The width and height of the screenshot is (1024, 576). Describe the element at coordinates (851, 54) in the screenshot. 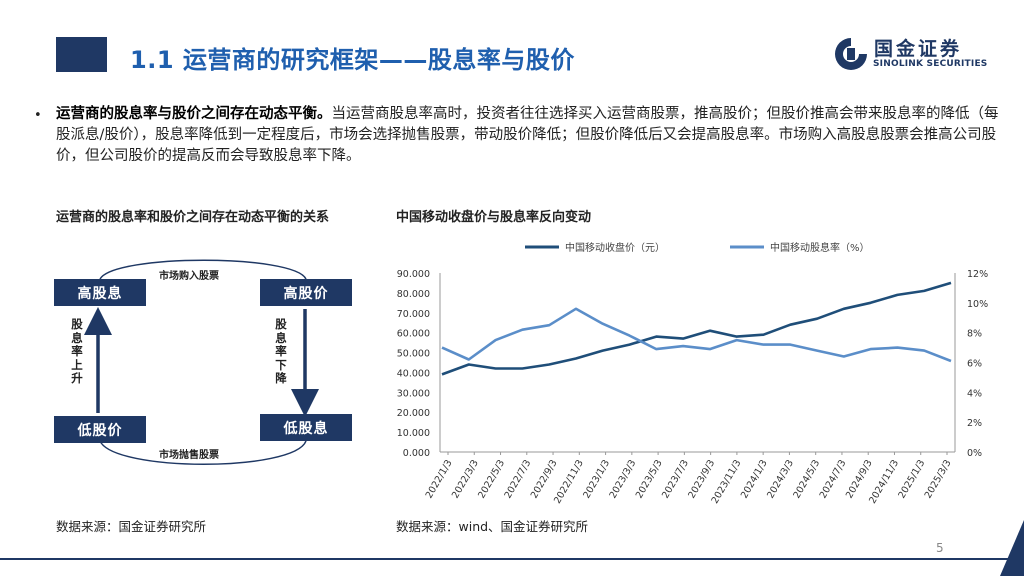

I see `logo-mark-icon` at that location.